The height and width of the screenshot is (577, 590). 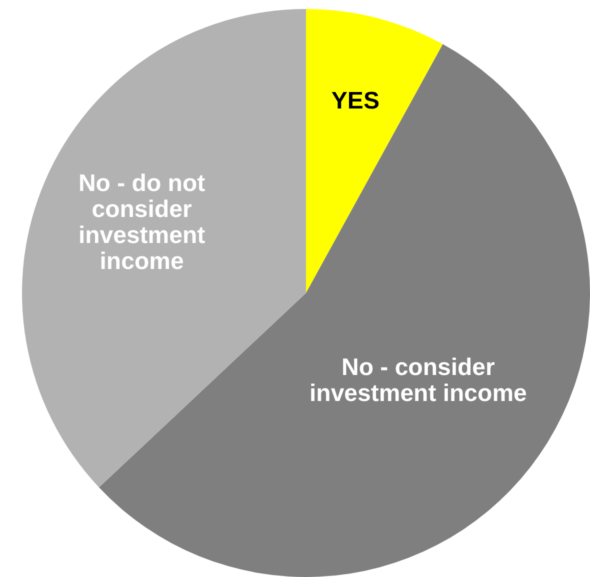 What do you see at coordinates (355, 100) in the screenshot?
I see `slice-label: YES` at bounding box center [355, 100].